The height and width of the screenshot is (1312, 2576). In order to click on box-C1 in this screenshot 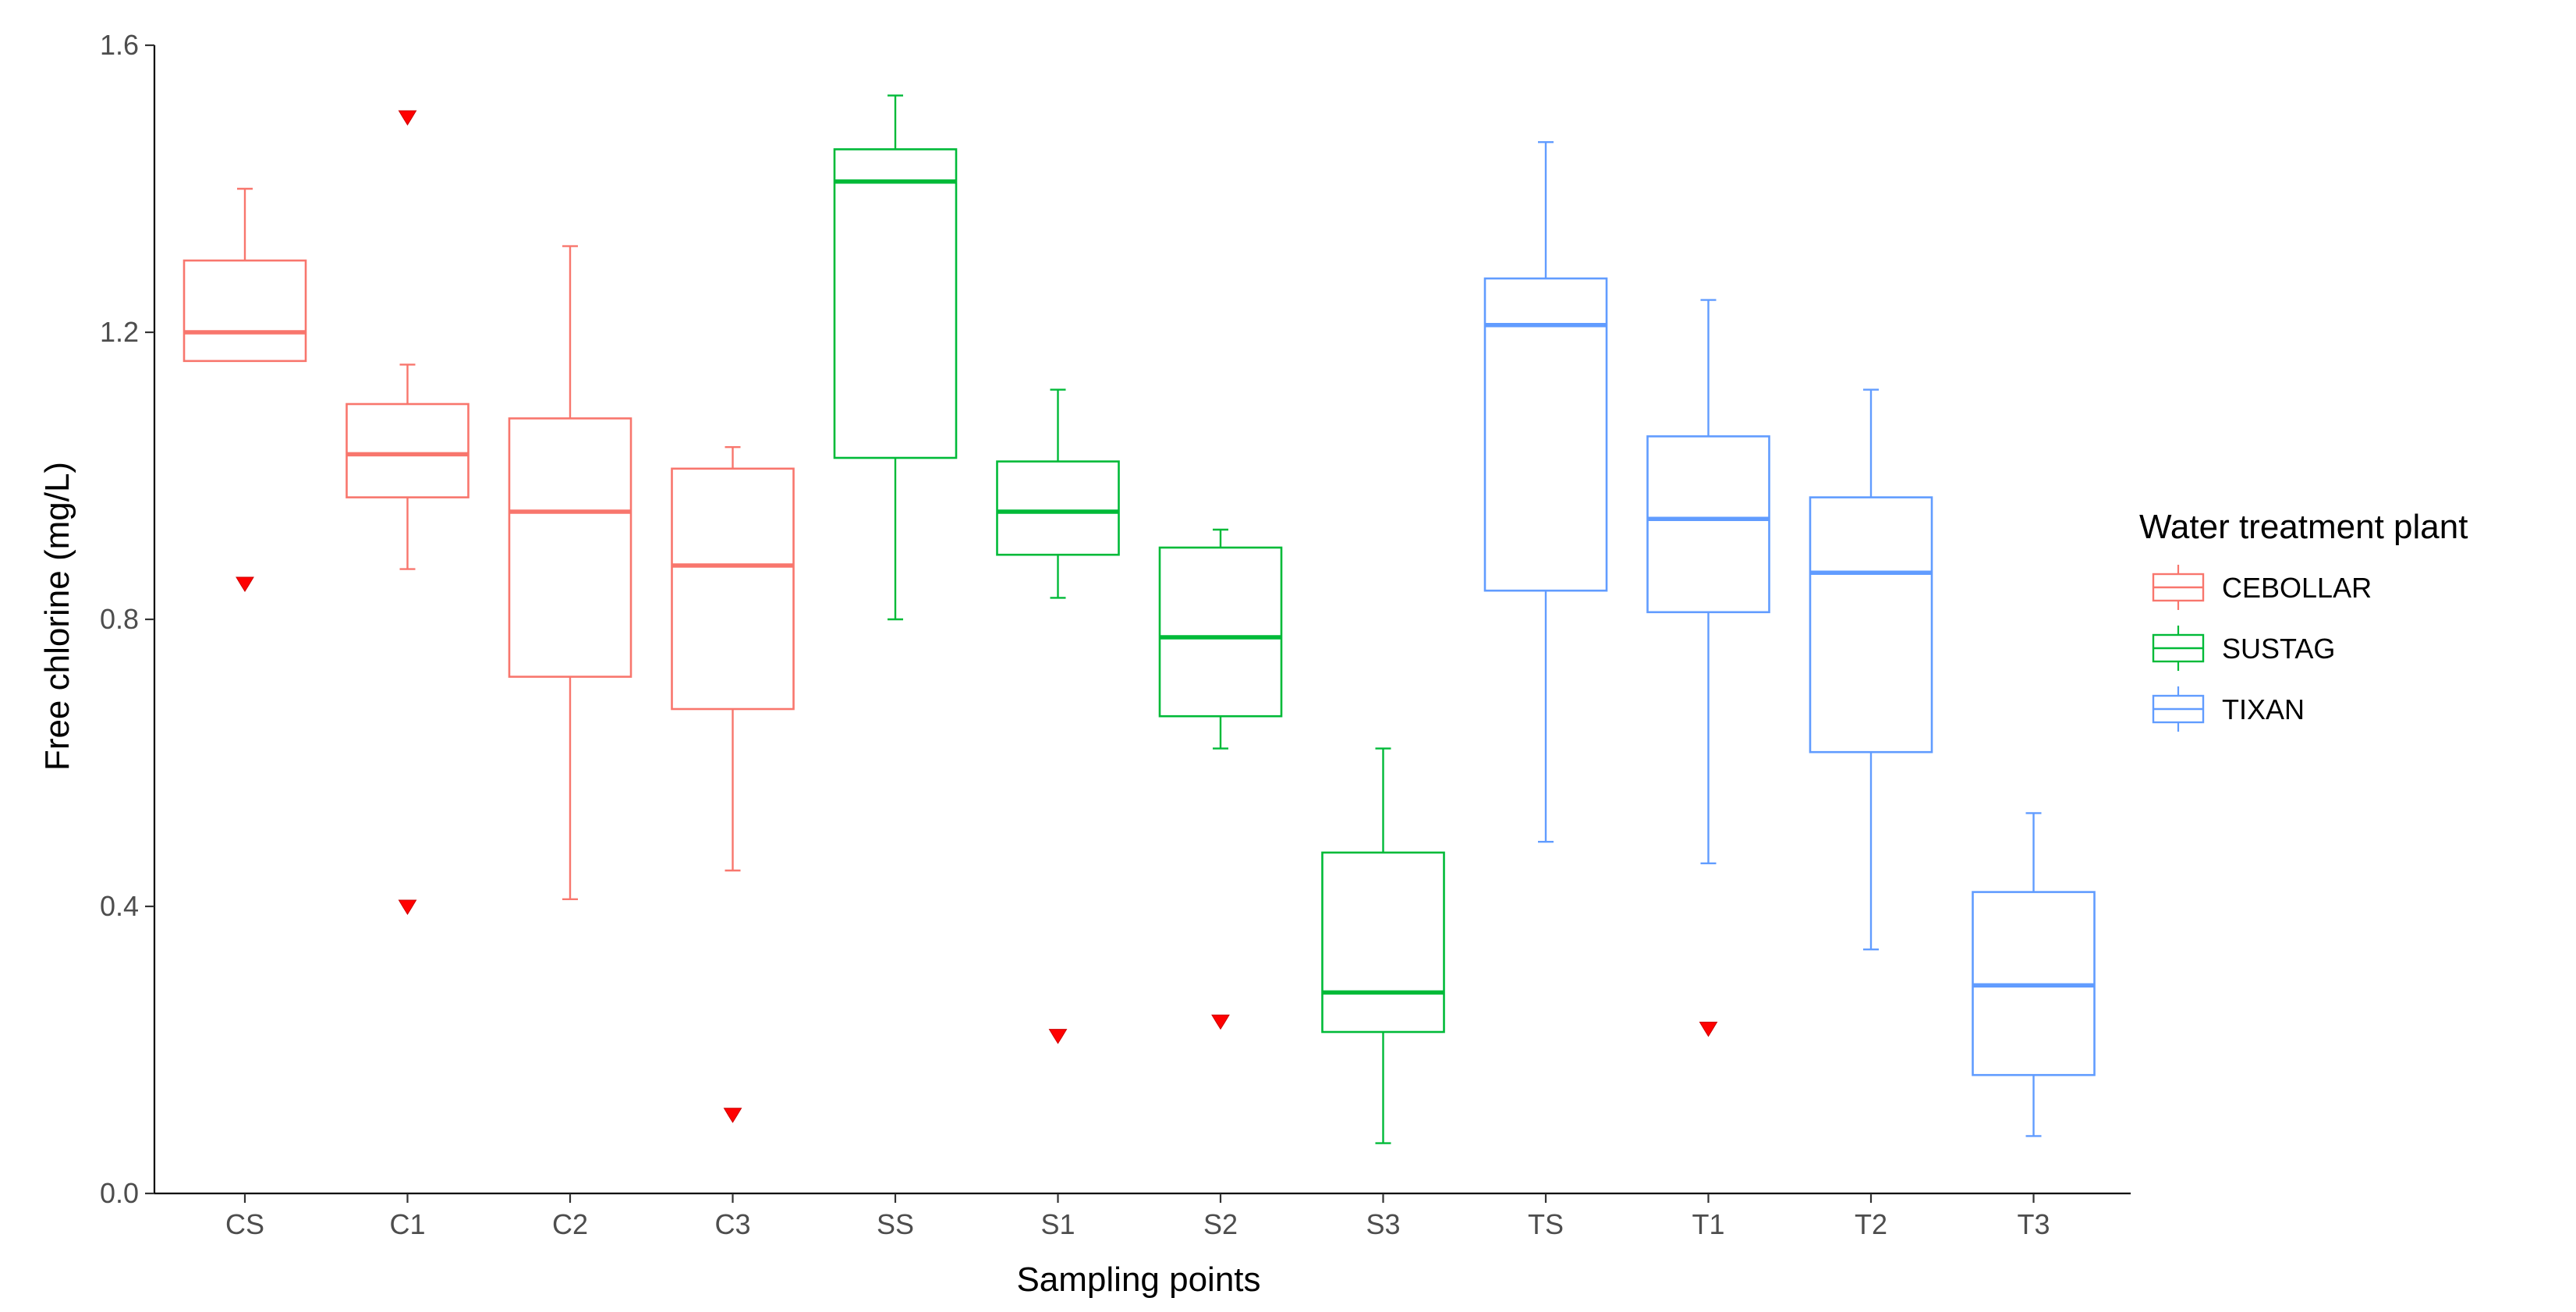, I will do `click(407, 512)`.